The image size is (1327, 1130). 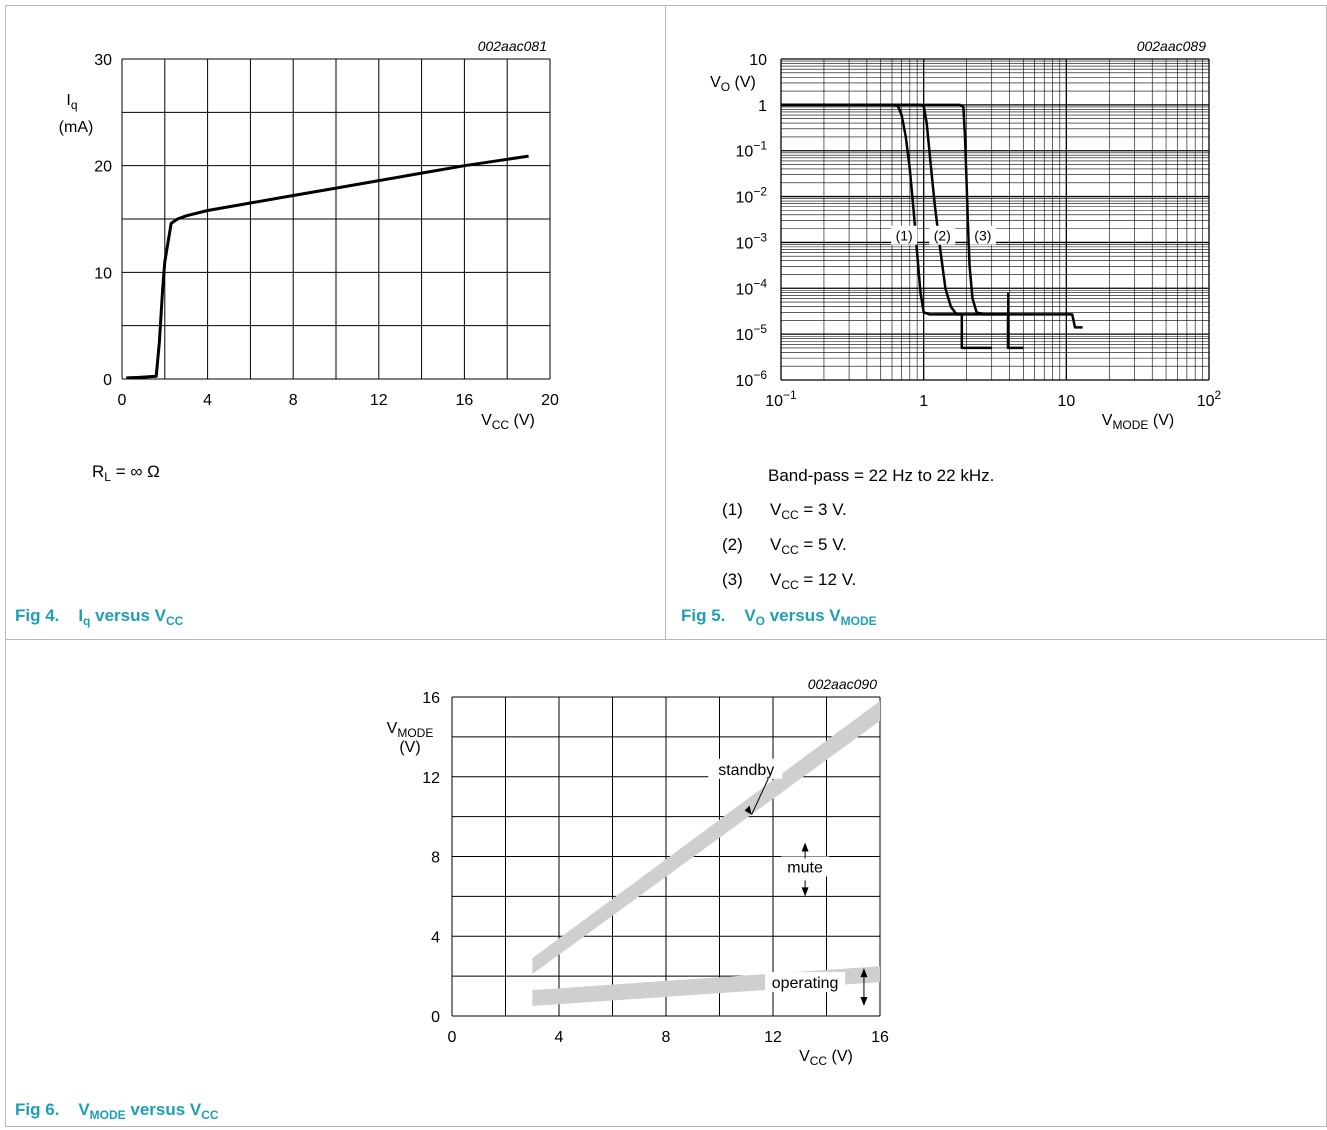 I want to click on fig4-note-sub: L, so click(x=107, y=477).